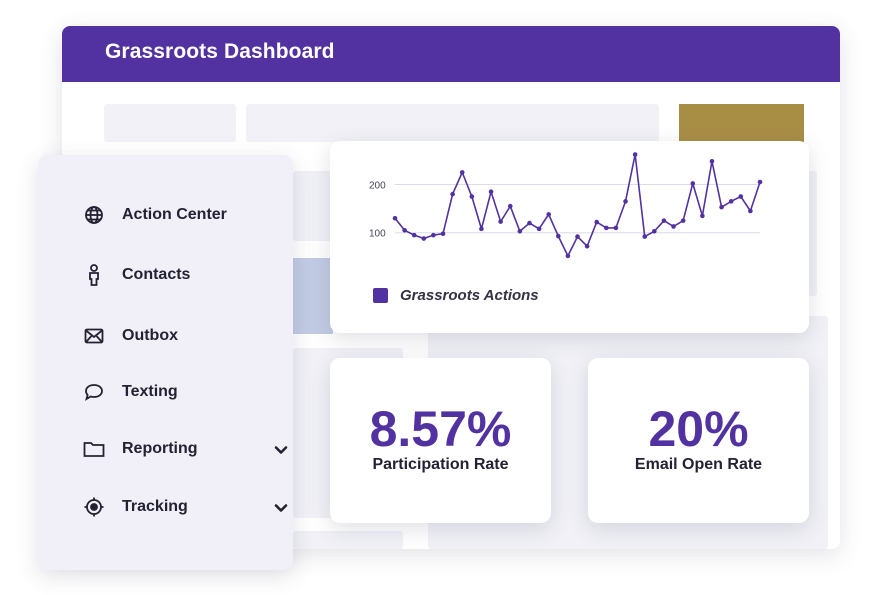  What do you see at coordinates (183, 392) in the screenshot?
I see `sidebar-item-texting: Texting` at bounding box center [183, 392].